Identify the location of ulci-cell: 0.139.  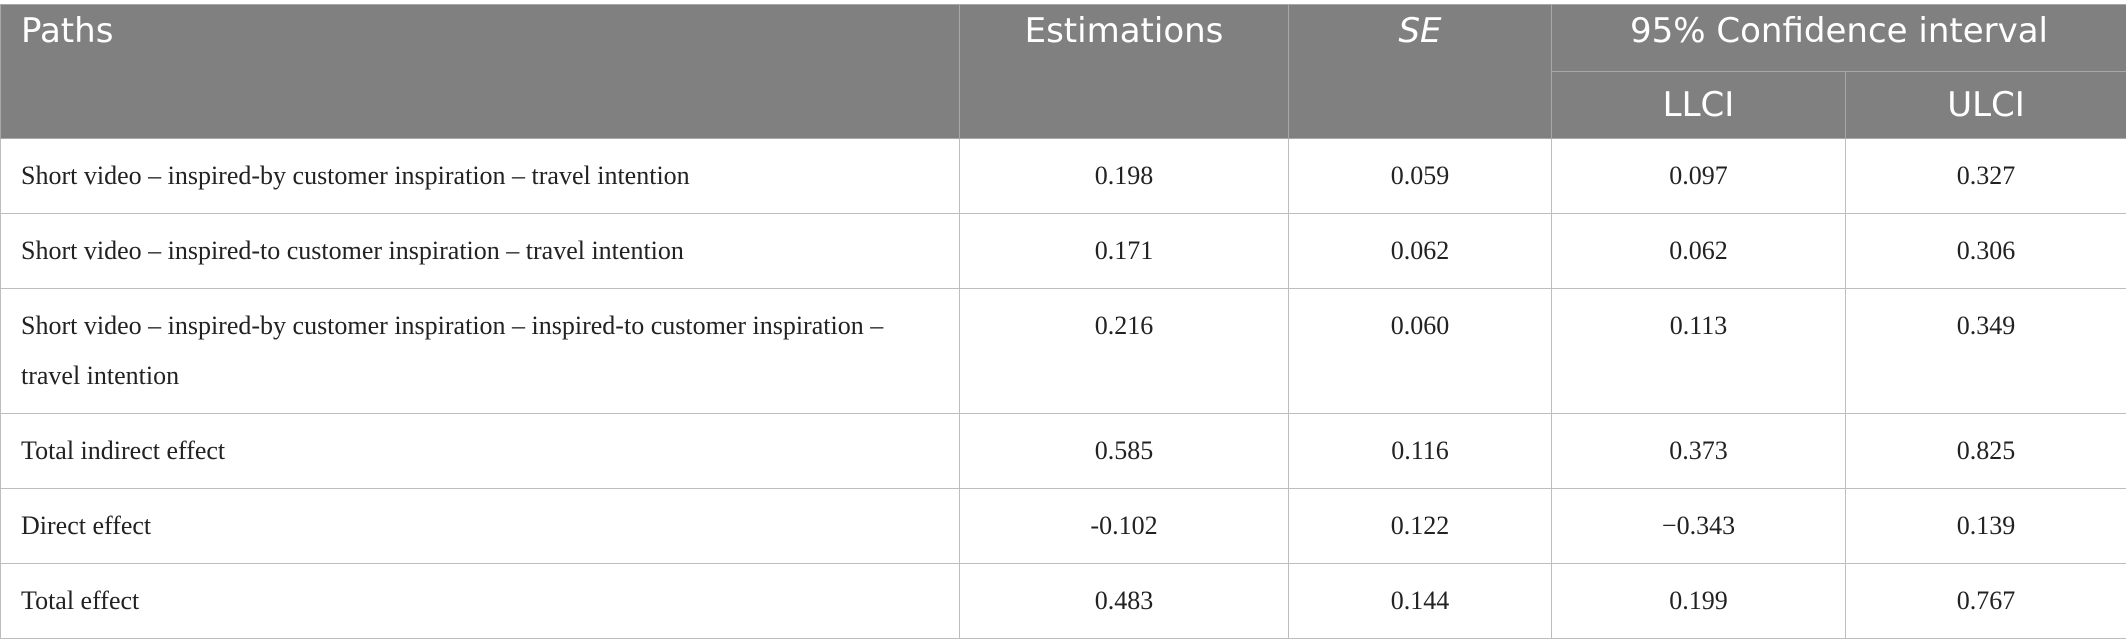
(1986, 526).